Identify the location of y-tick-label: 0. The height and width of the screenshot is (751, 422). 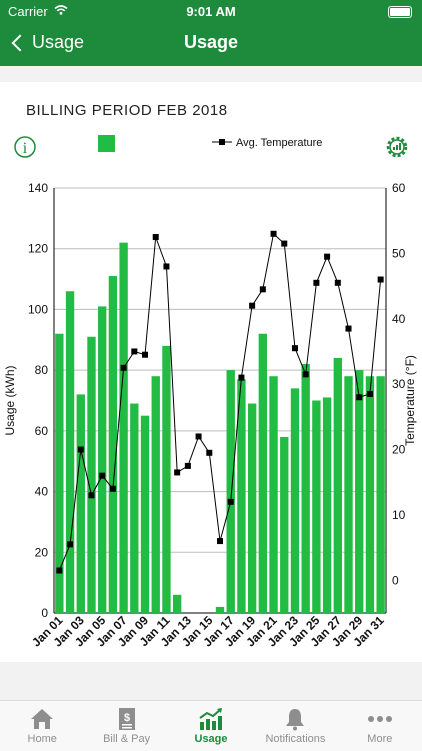
(44, 613).